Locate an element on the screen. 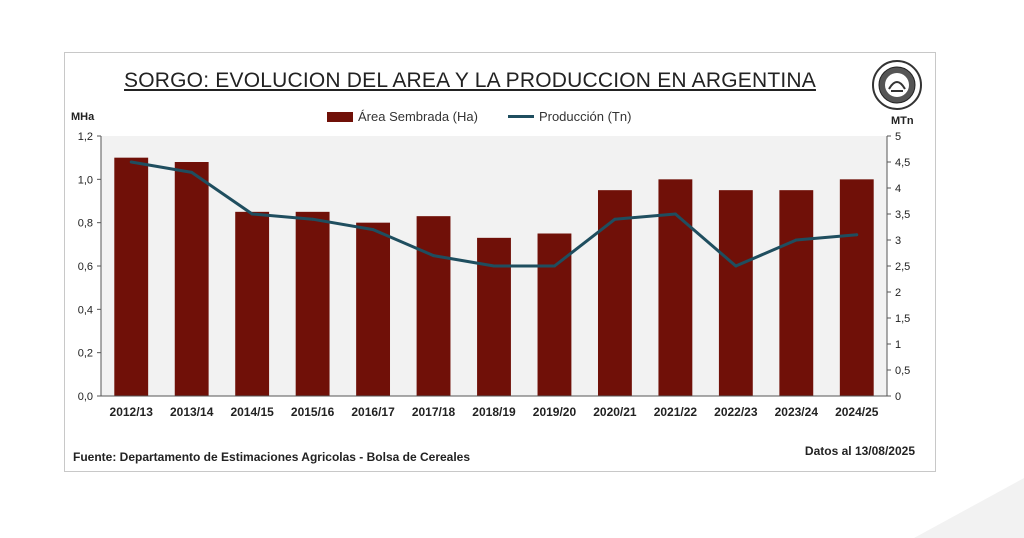 The height and width of the screenshot is (538, 1024). bar-2023/24 is located at coordinates (796, 293).